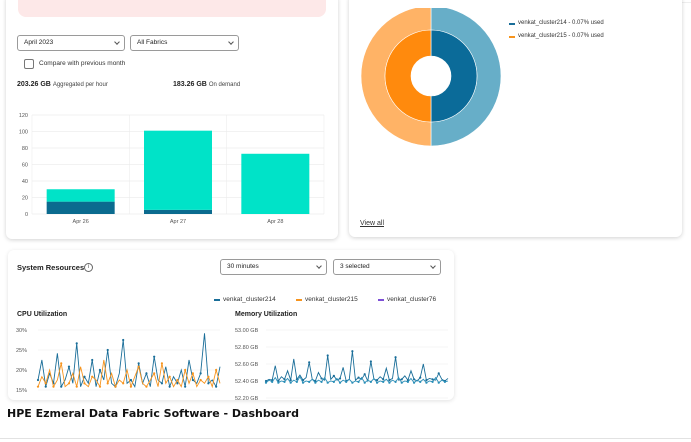 The height and width of the screenshot is (442, 691). What do you see at coordinates (25, 182) in the screenshot?
I see `y-tick-label: 40` at bounding box center [25, 182].